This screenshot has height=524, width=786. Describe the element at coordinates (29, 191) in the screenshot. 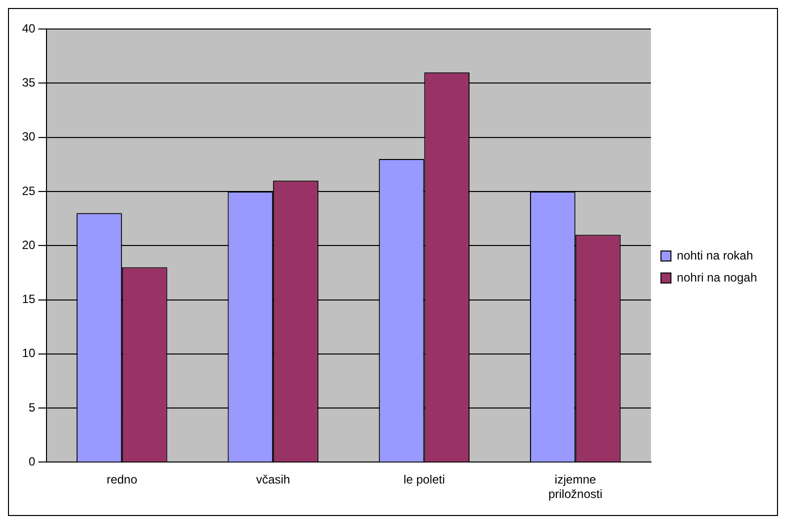

I see `y-tick-label: 25` at that location.